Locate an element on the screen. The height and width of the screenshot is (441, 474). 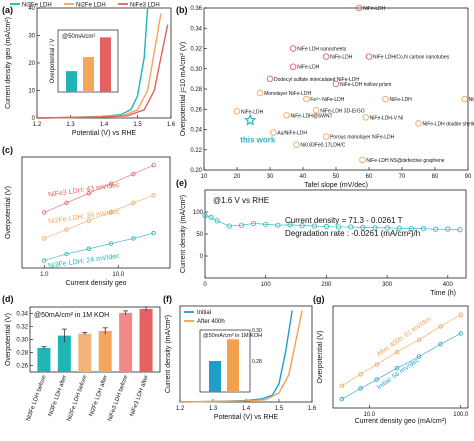
panel-a-legend-label: NiFe3 LDH is located at coordinates (145, 6).